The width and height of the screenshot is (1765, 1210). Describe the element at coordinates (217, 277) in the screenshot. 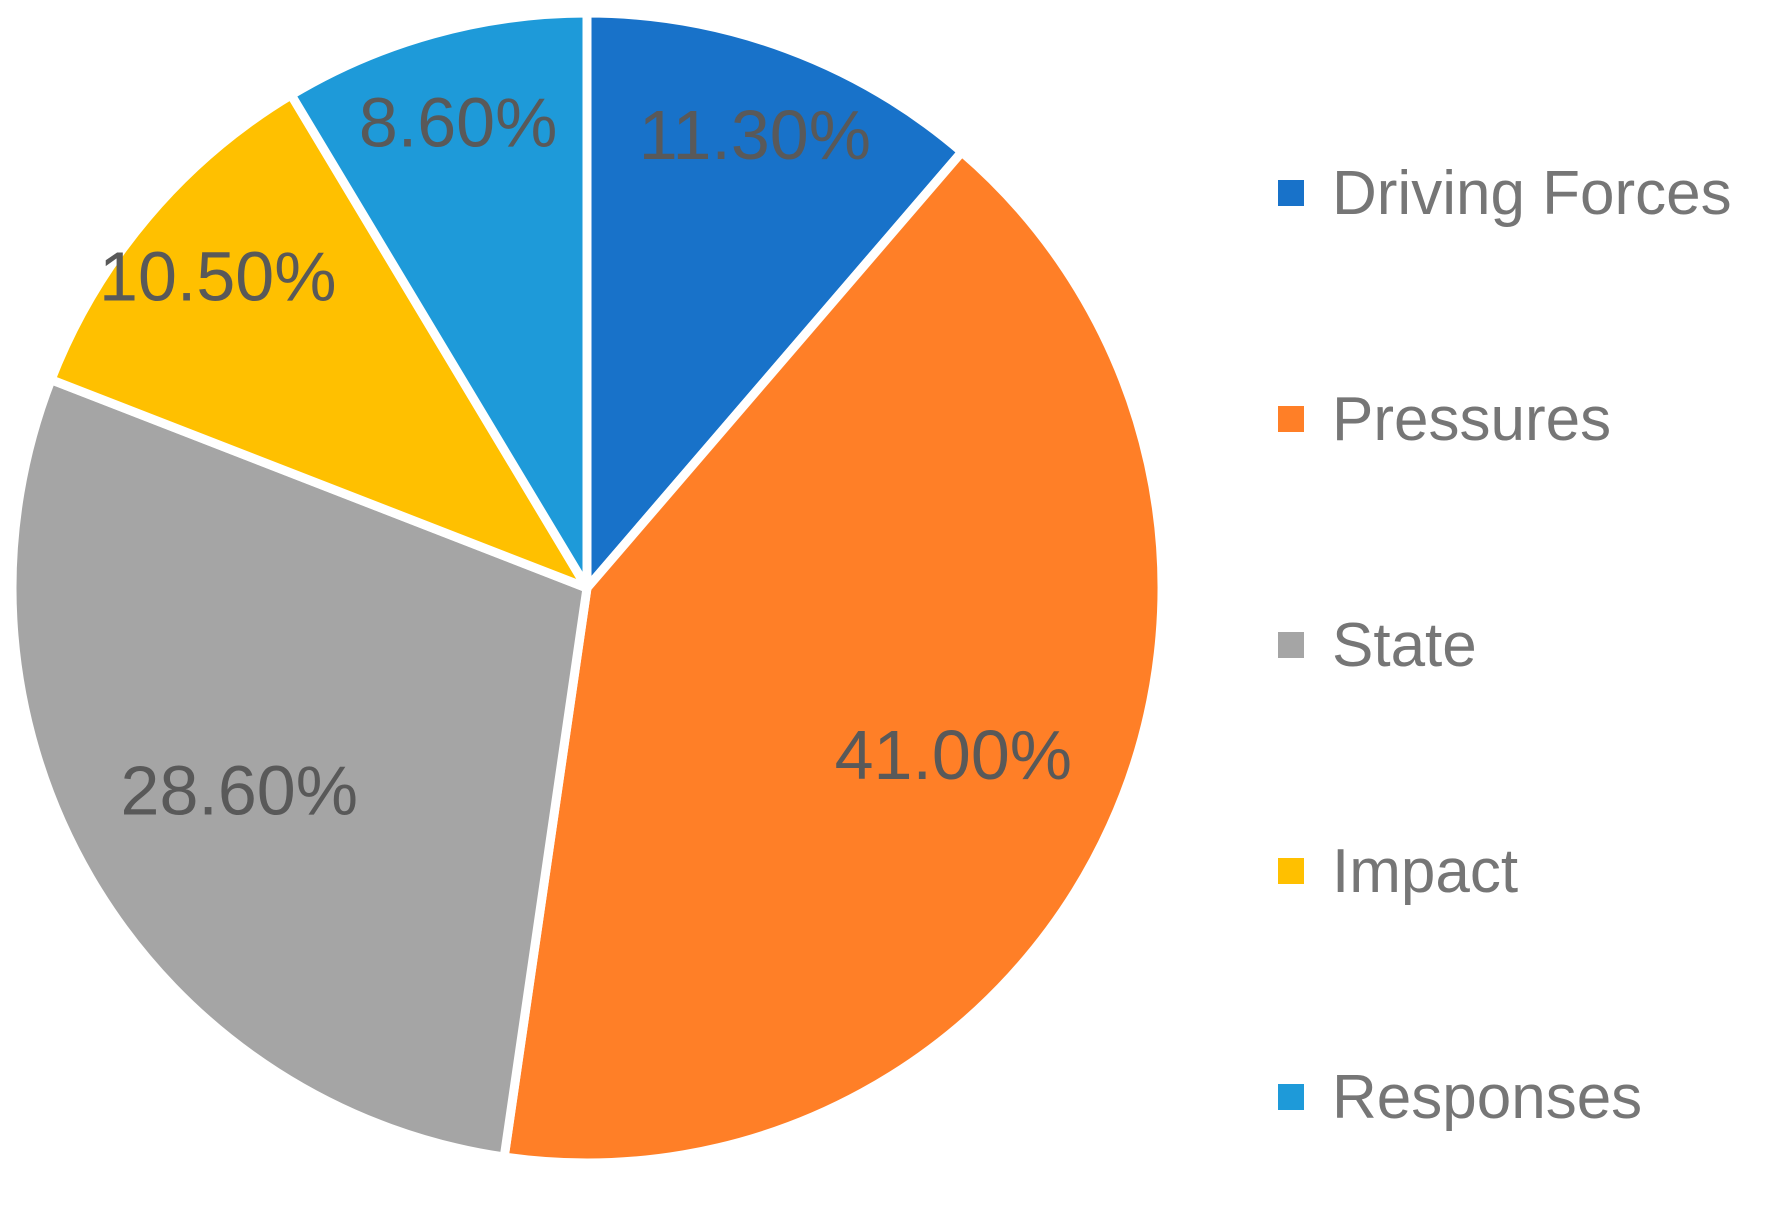

I see `data-label-impact: 10.50%` at that location.